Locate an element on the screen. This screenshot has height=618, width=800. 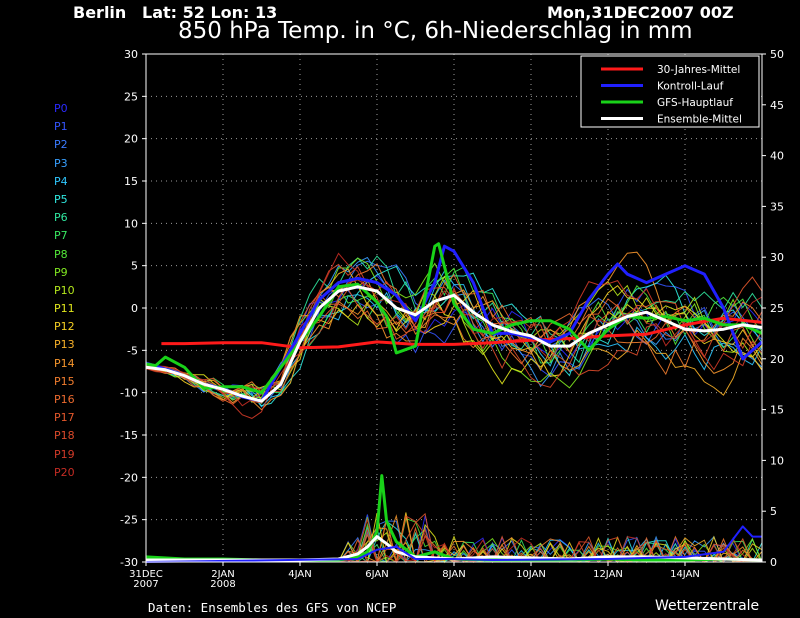
y-right-tick-label: 0 is located at coordinates (773, 562).